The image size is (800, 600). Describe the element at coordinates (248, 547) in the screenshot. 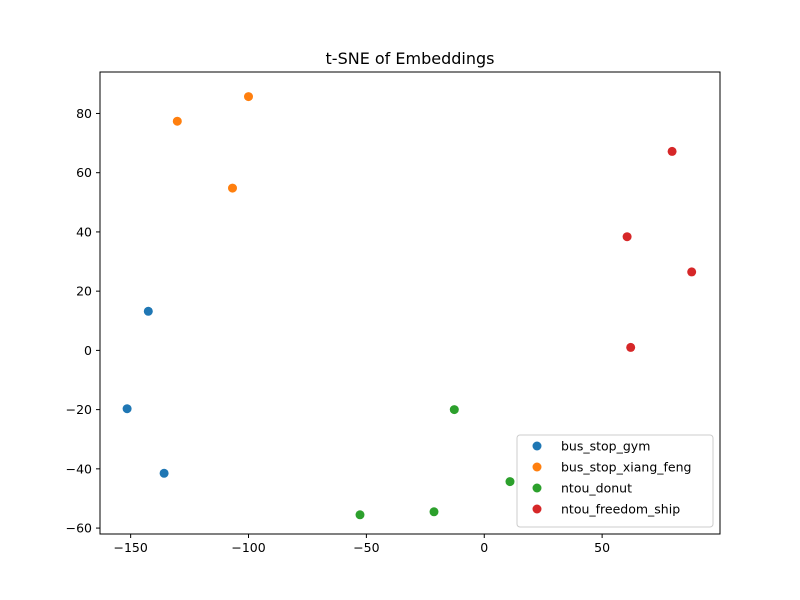

I see `x-tick-label: −100` at that location.